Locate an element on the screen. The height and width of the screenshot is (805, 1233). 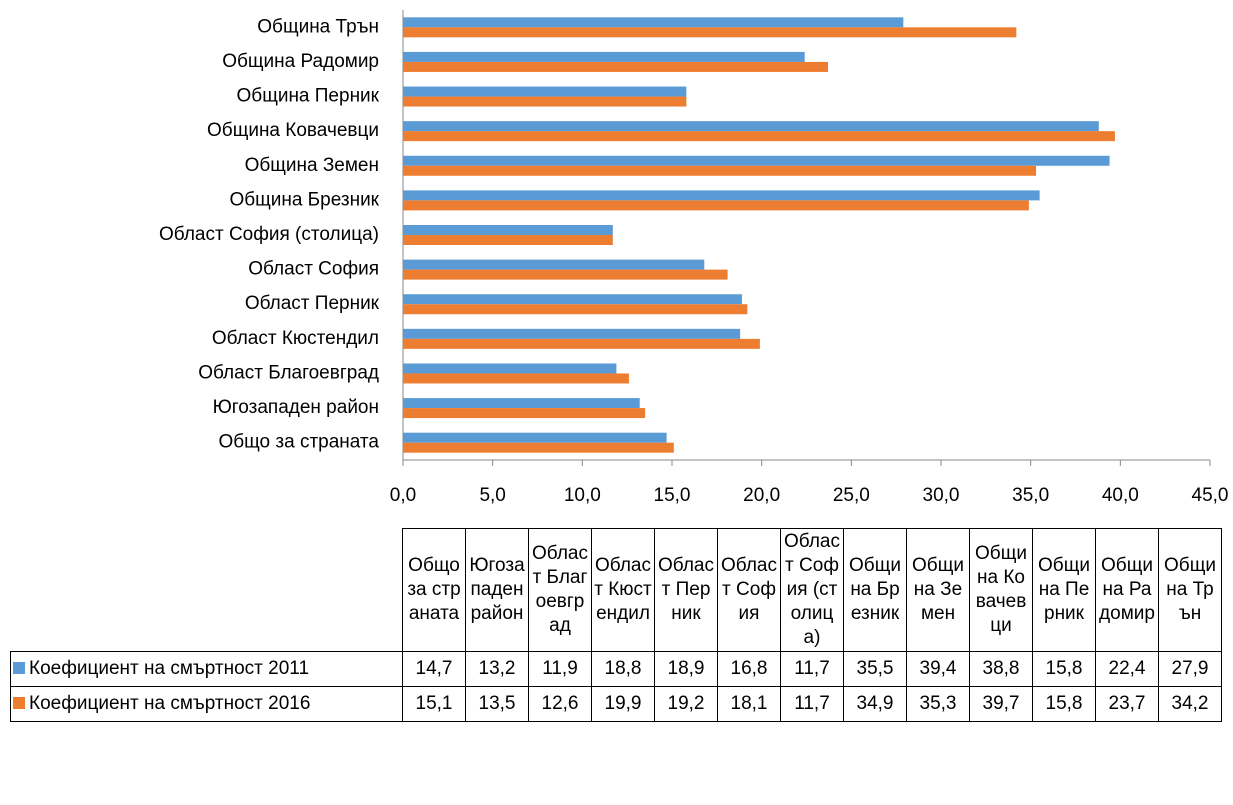
x-tick-label: 15,0 is located at coordinates (672, 495).